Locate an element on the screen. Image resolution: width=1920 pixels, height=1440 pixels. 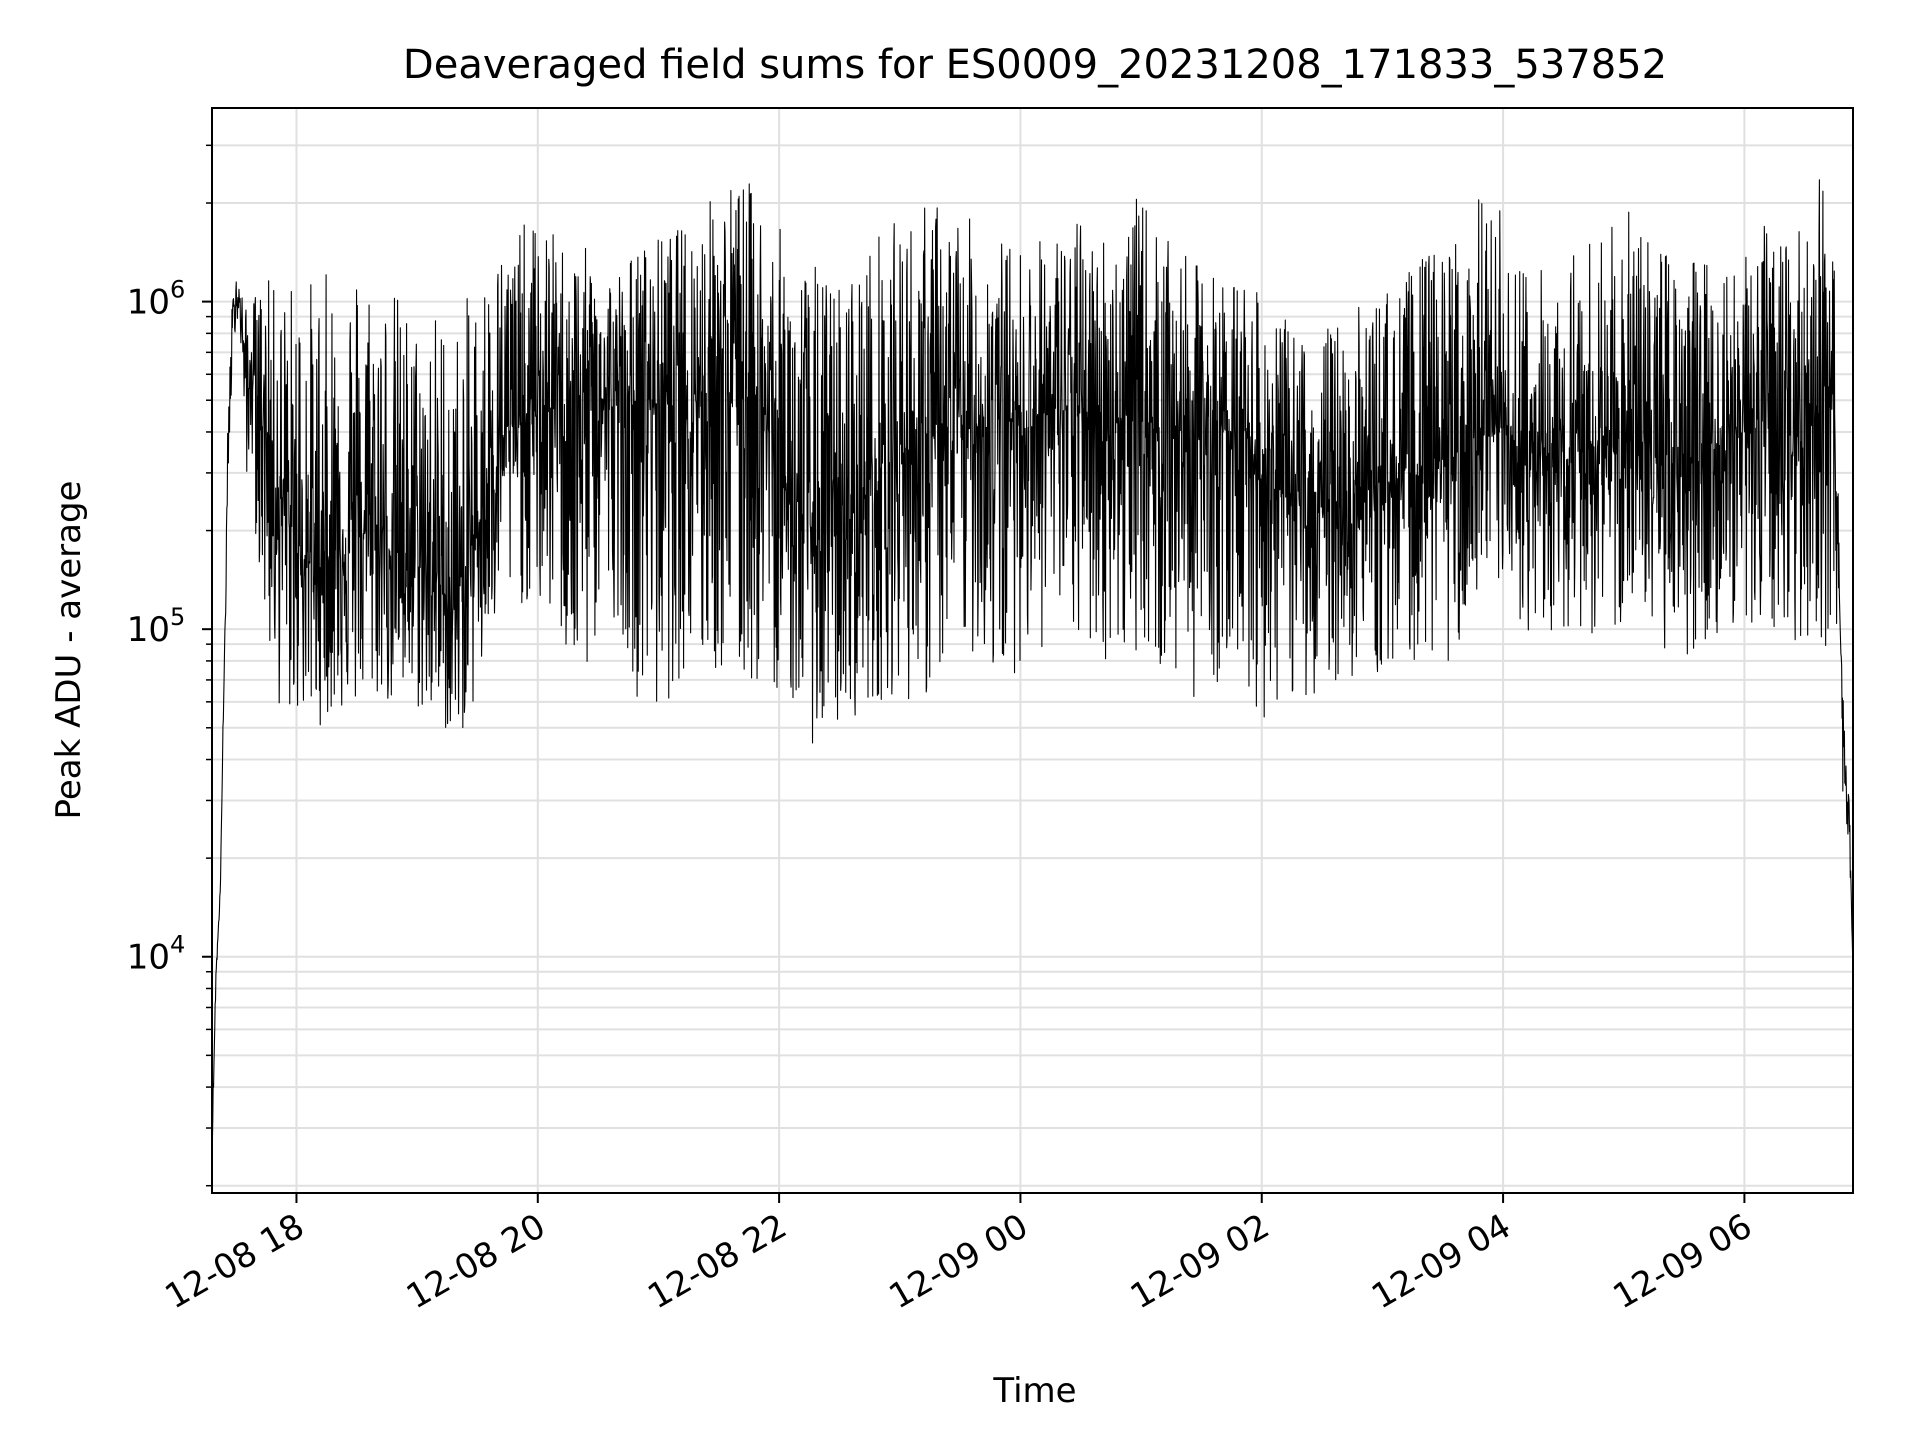
y-tick-label: 10⁵ is located at coordinates (156, 626).